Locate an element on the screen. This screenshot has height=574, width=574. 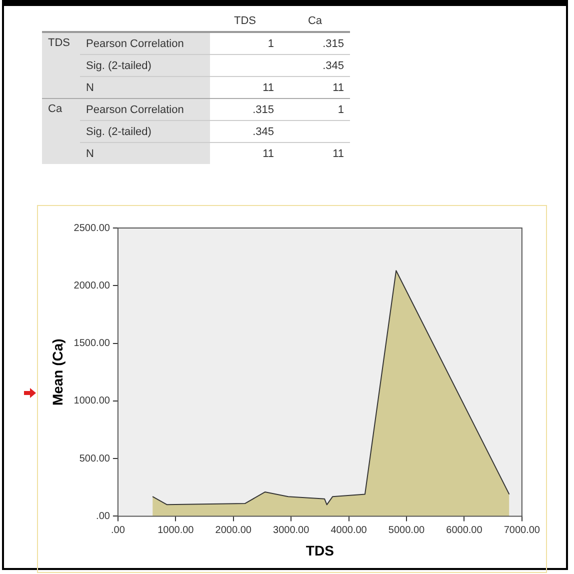
y-tick-label: .00 is located at coordinates (103, 516).